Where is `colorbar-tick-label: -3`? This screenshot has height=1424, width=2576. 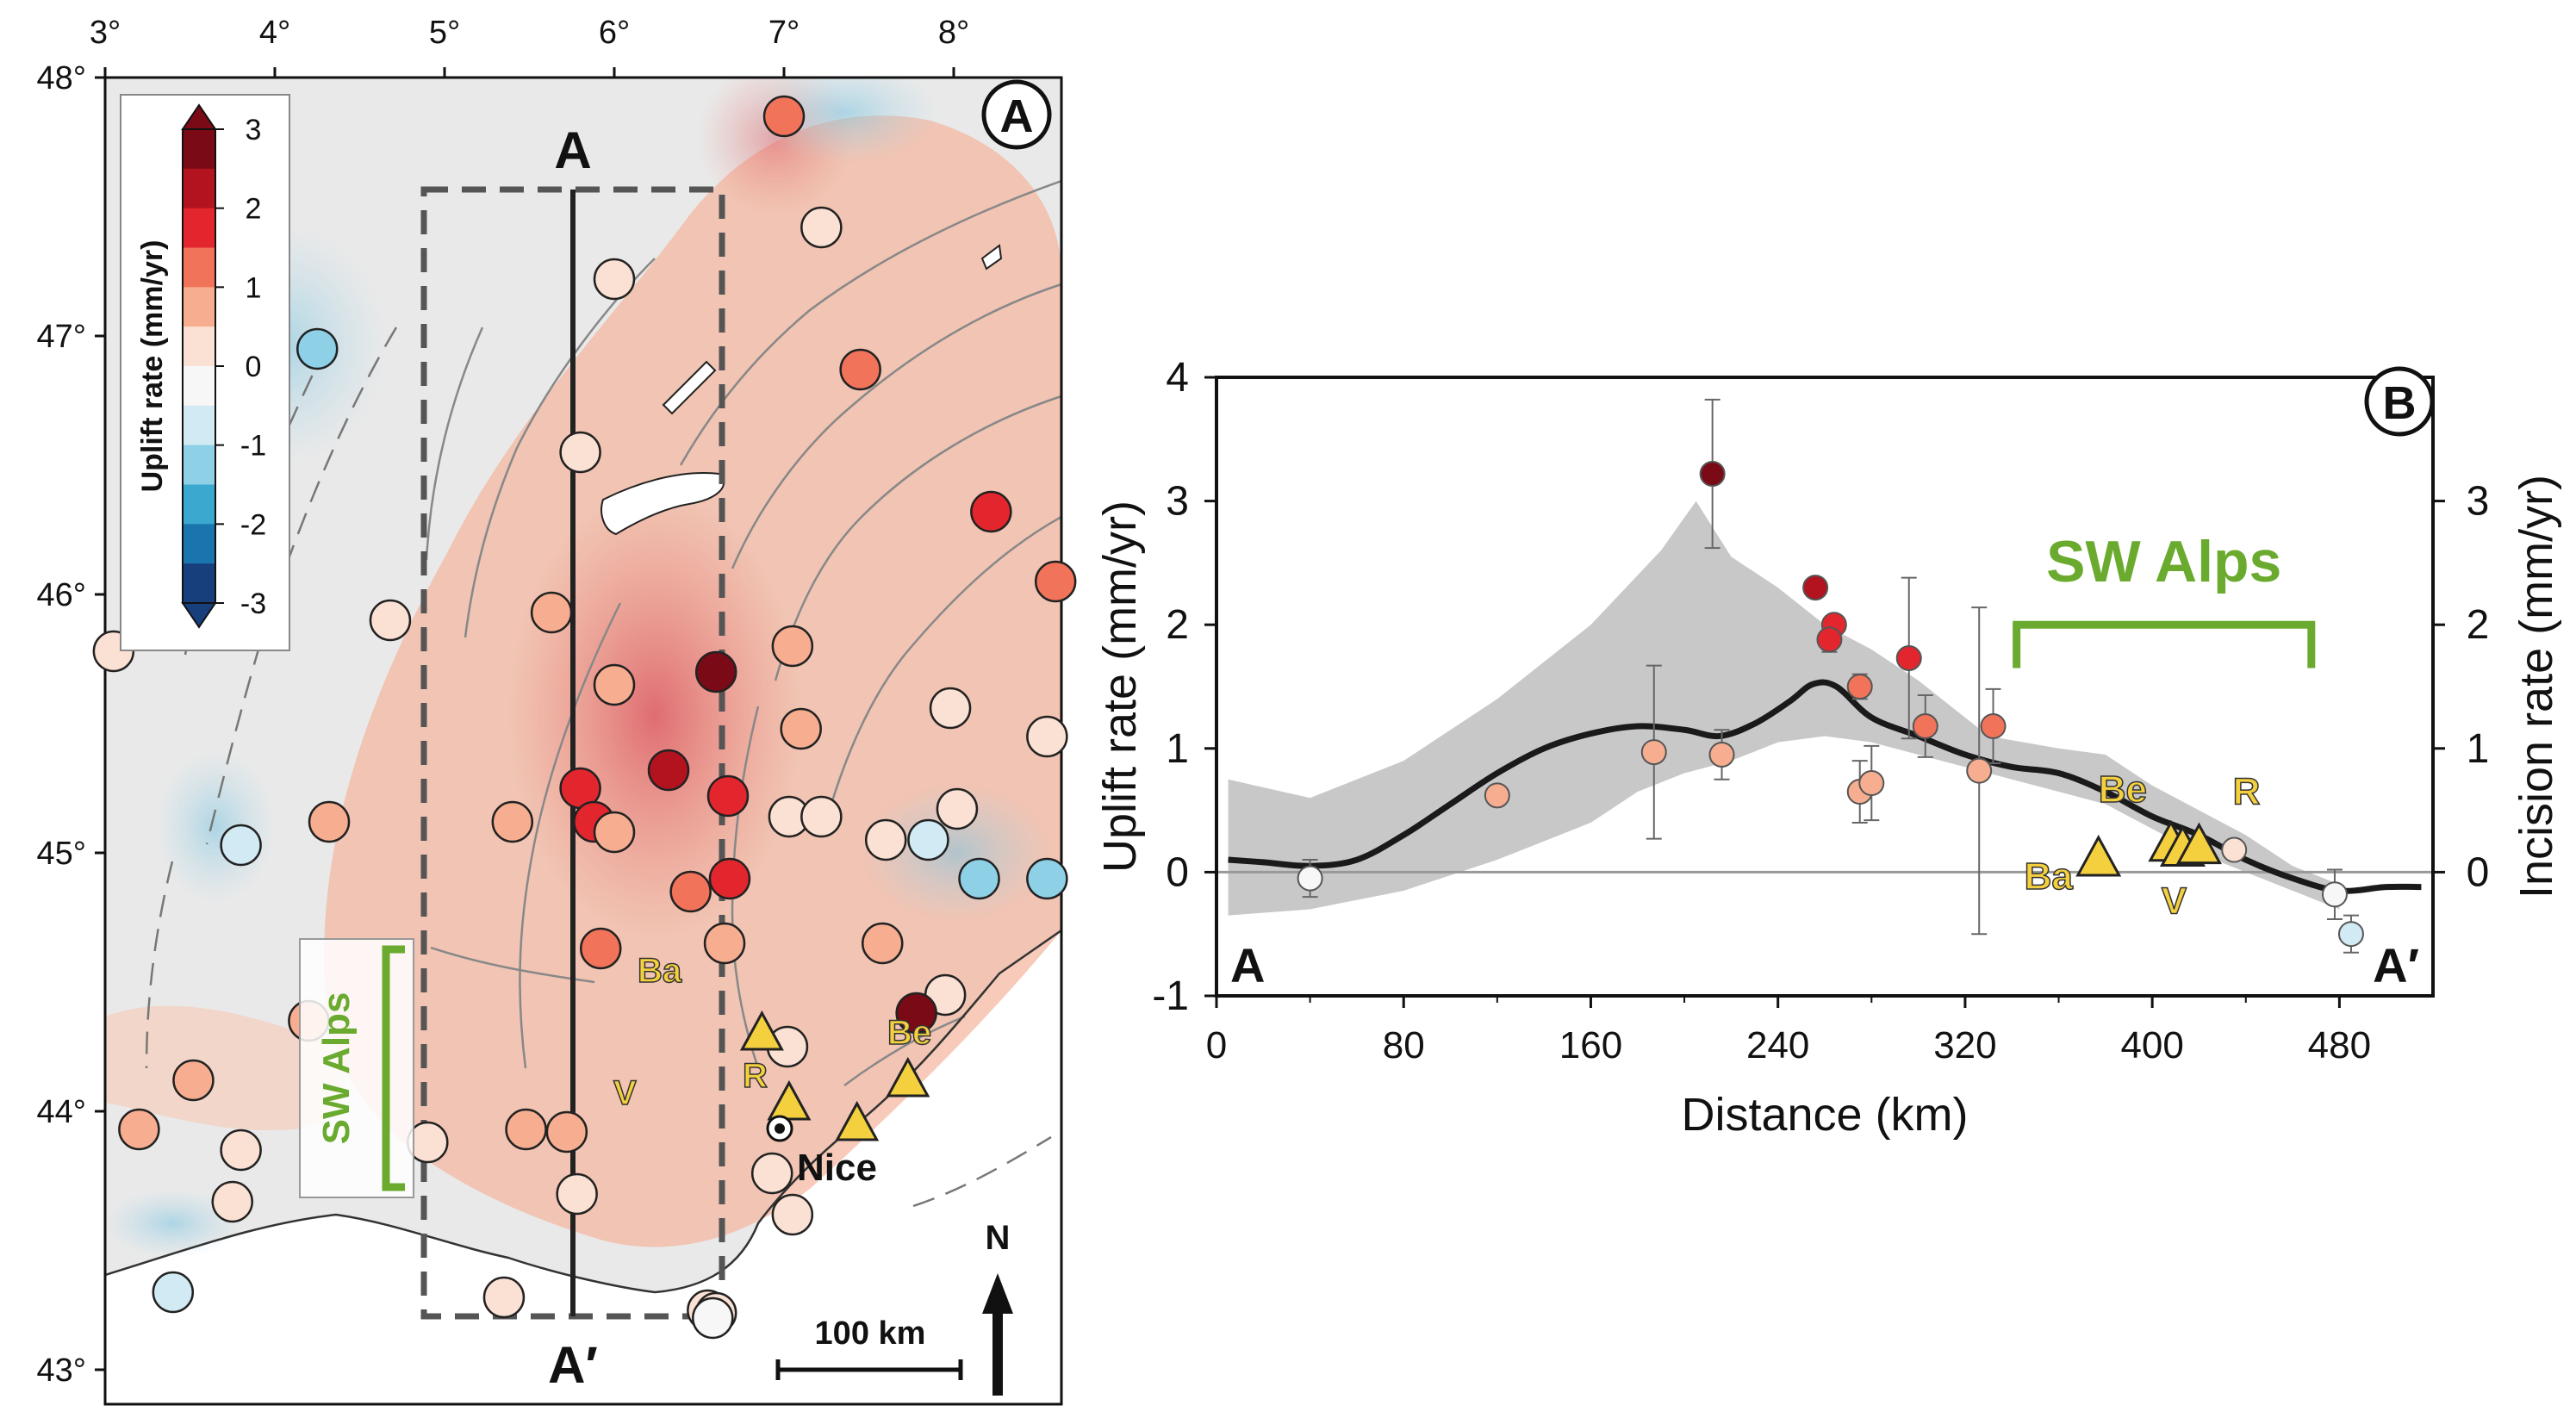
colorbar-tick-label: -3 is located at coordinates (253, 604).